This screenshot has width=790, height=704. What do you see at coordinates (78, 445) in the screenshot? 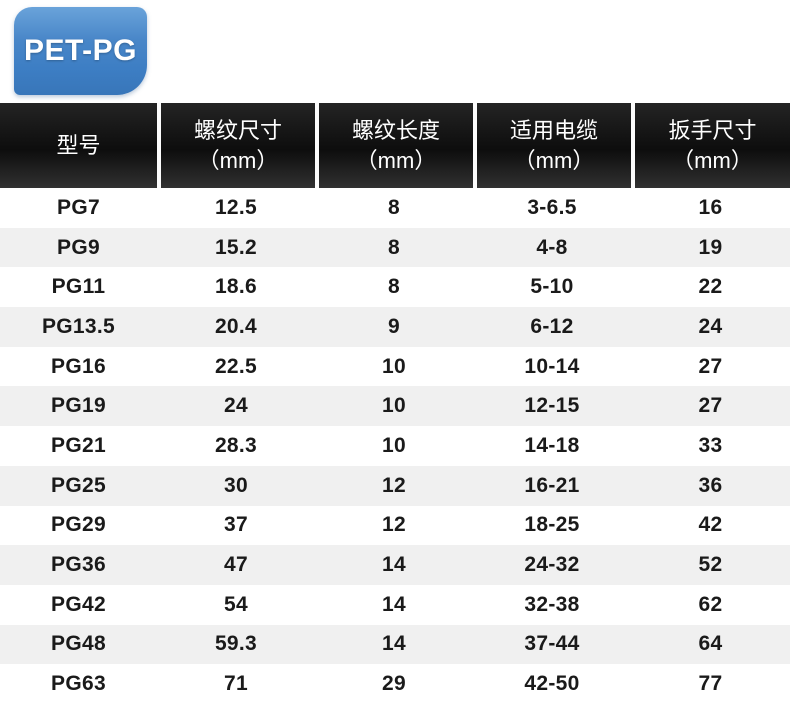
I see `table-cell: PG21` at bounding box center [78, 445].